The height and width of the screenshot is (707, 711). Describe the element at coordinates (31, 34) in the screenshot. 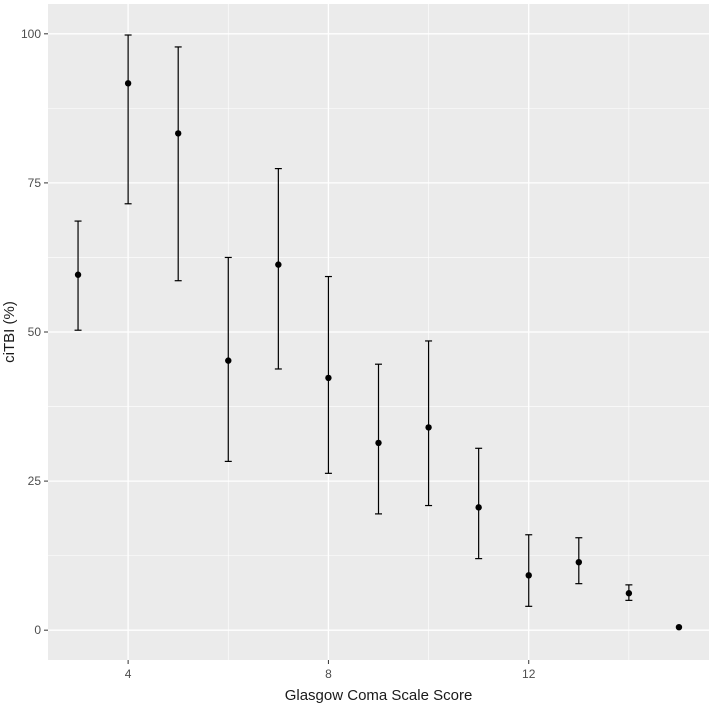

I see `y-tick-label: 100` at that location.